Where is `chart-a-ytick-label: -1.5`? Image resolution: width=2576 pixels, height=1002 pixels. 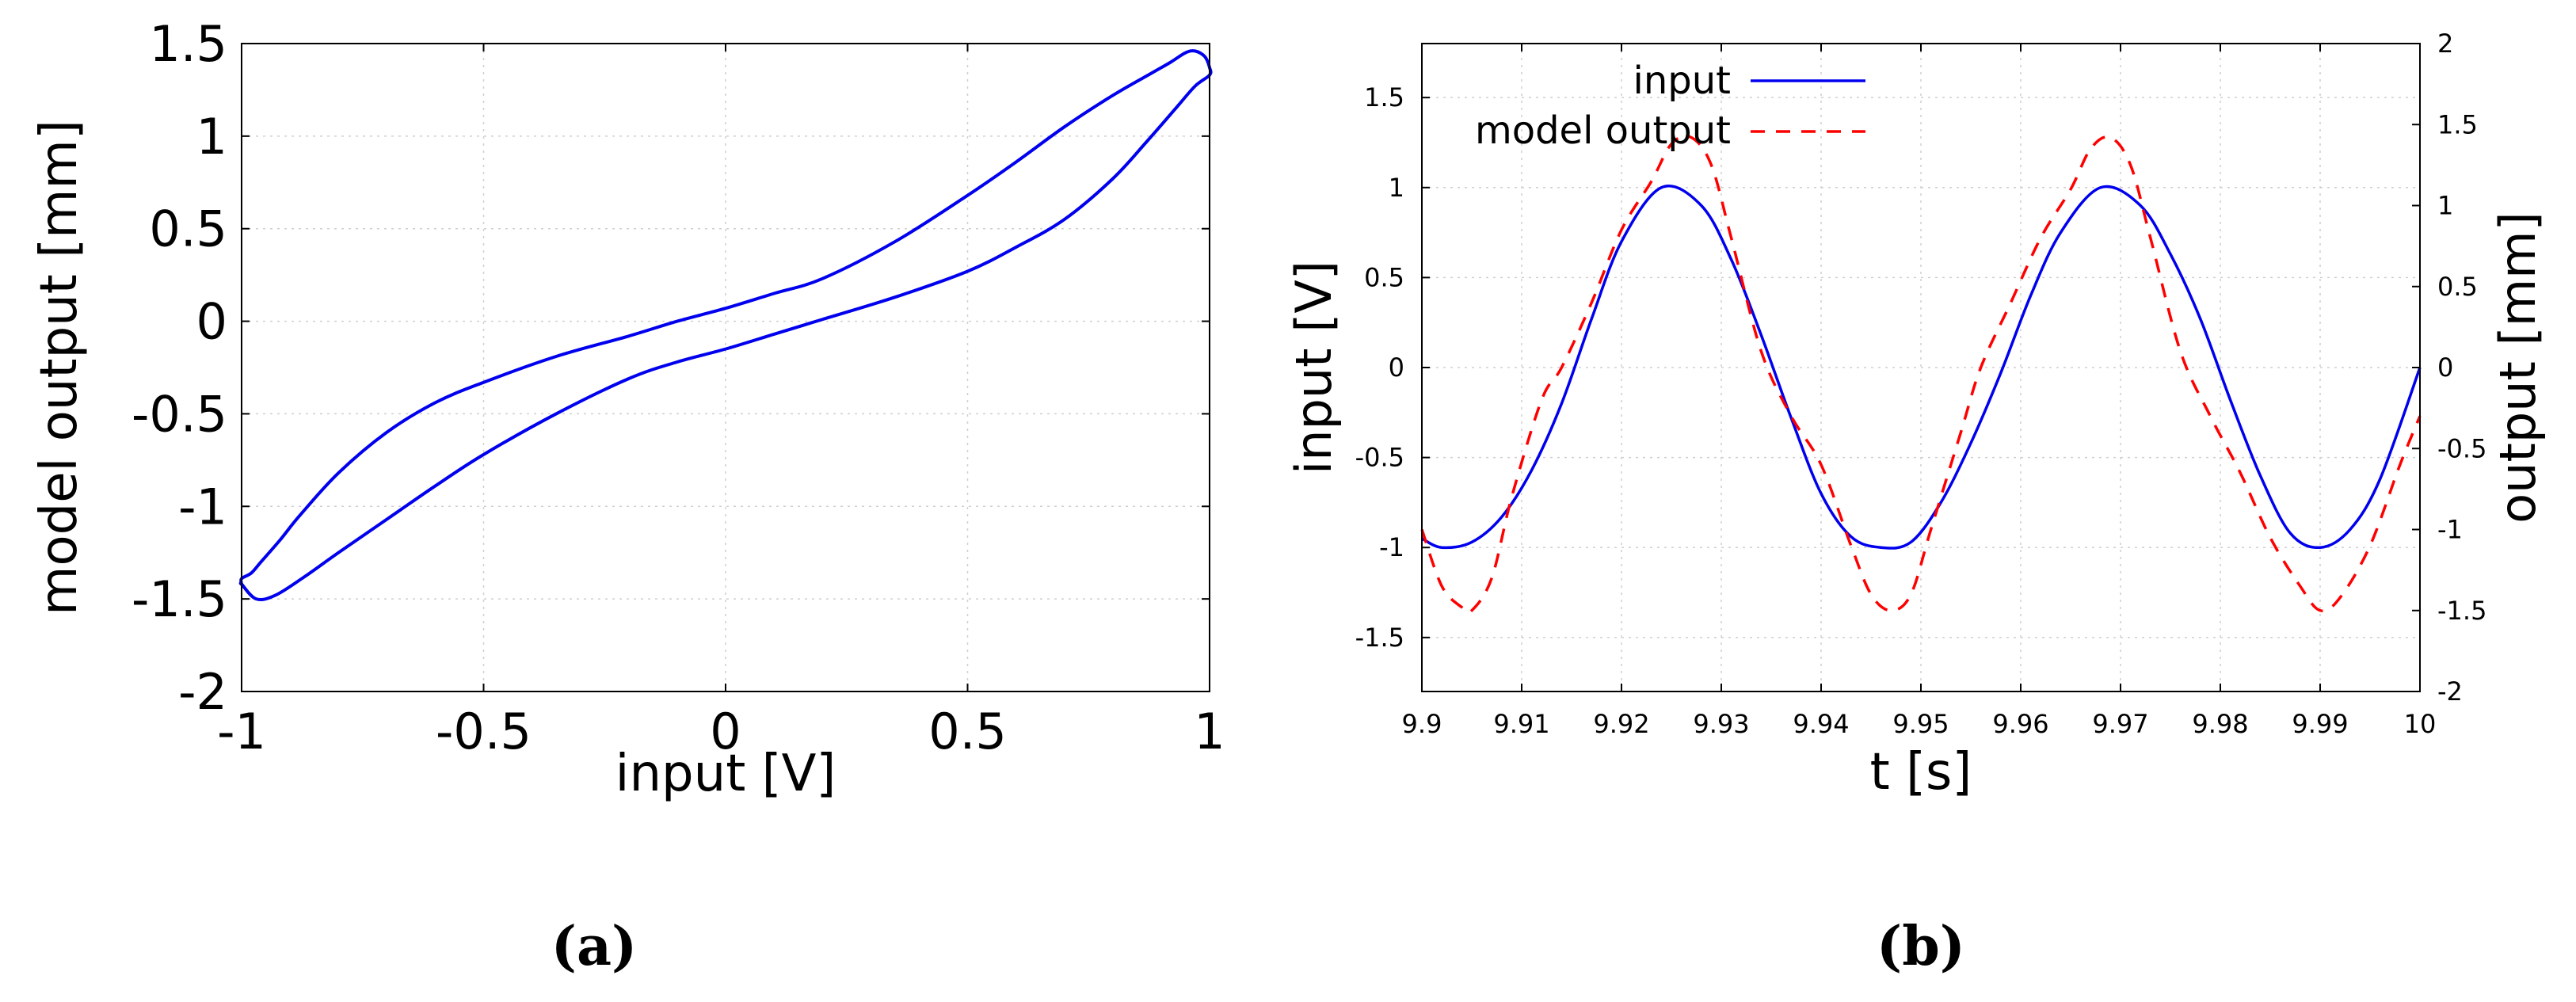
chart-a-ytick-label: -1.5 is located at coordinates (179, 599).